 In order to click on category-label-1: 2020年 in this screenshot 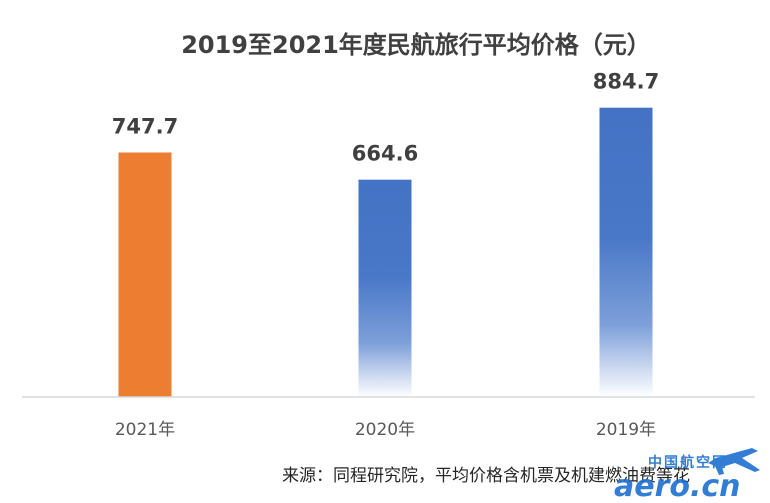, I will do `click(385, 430)`.